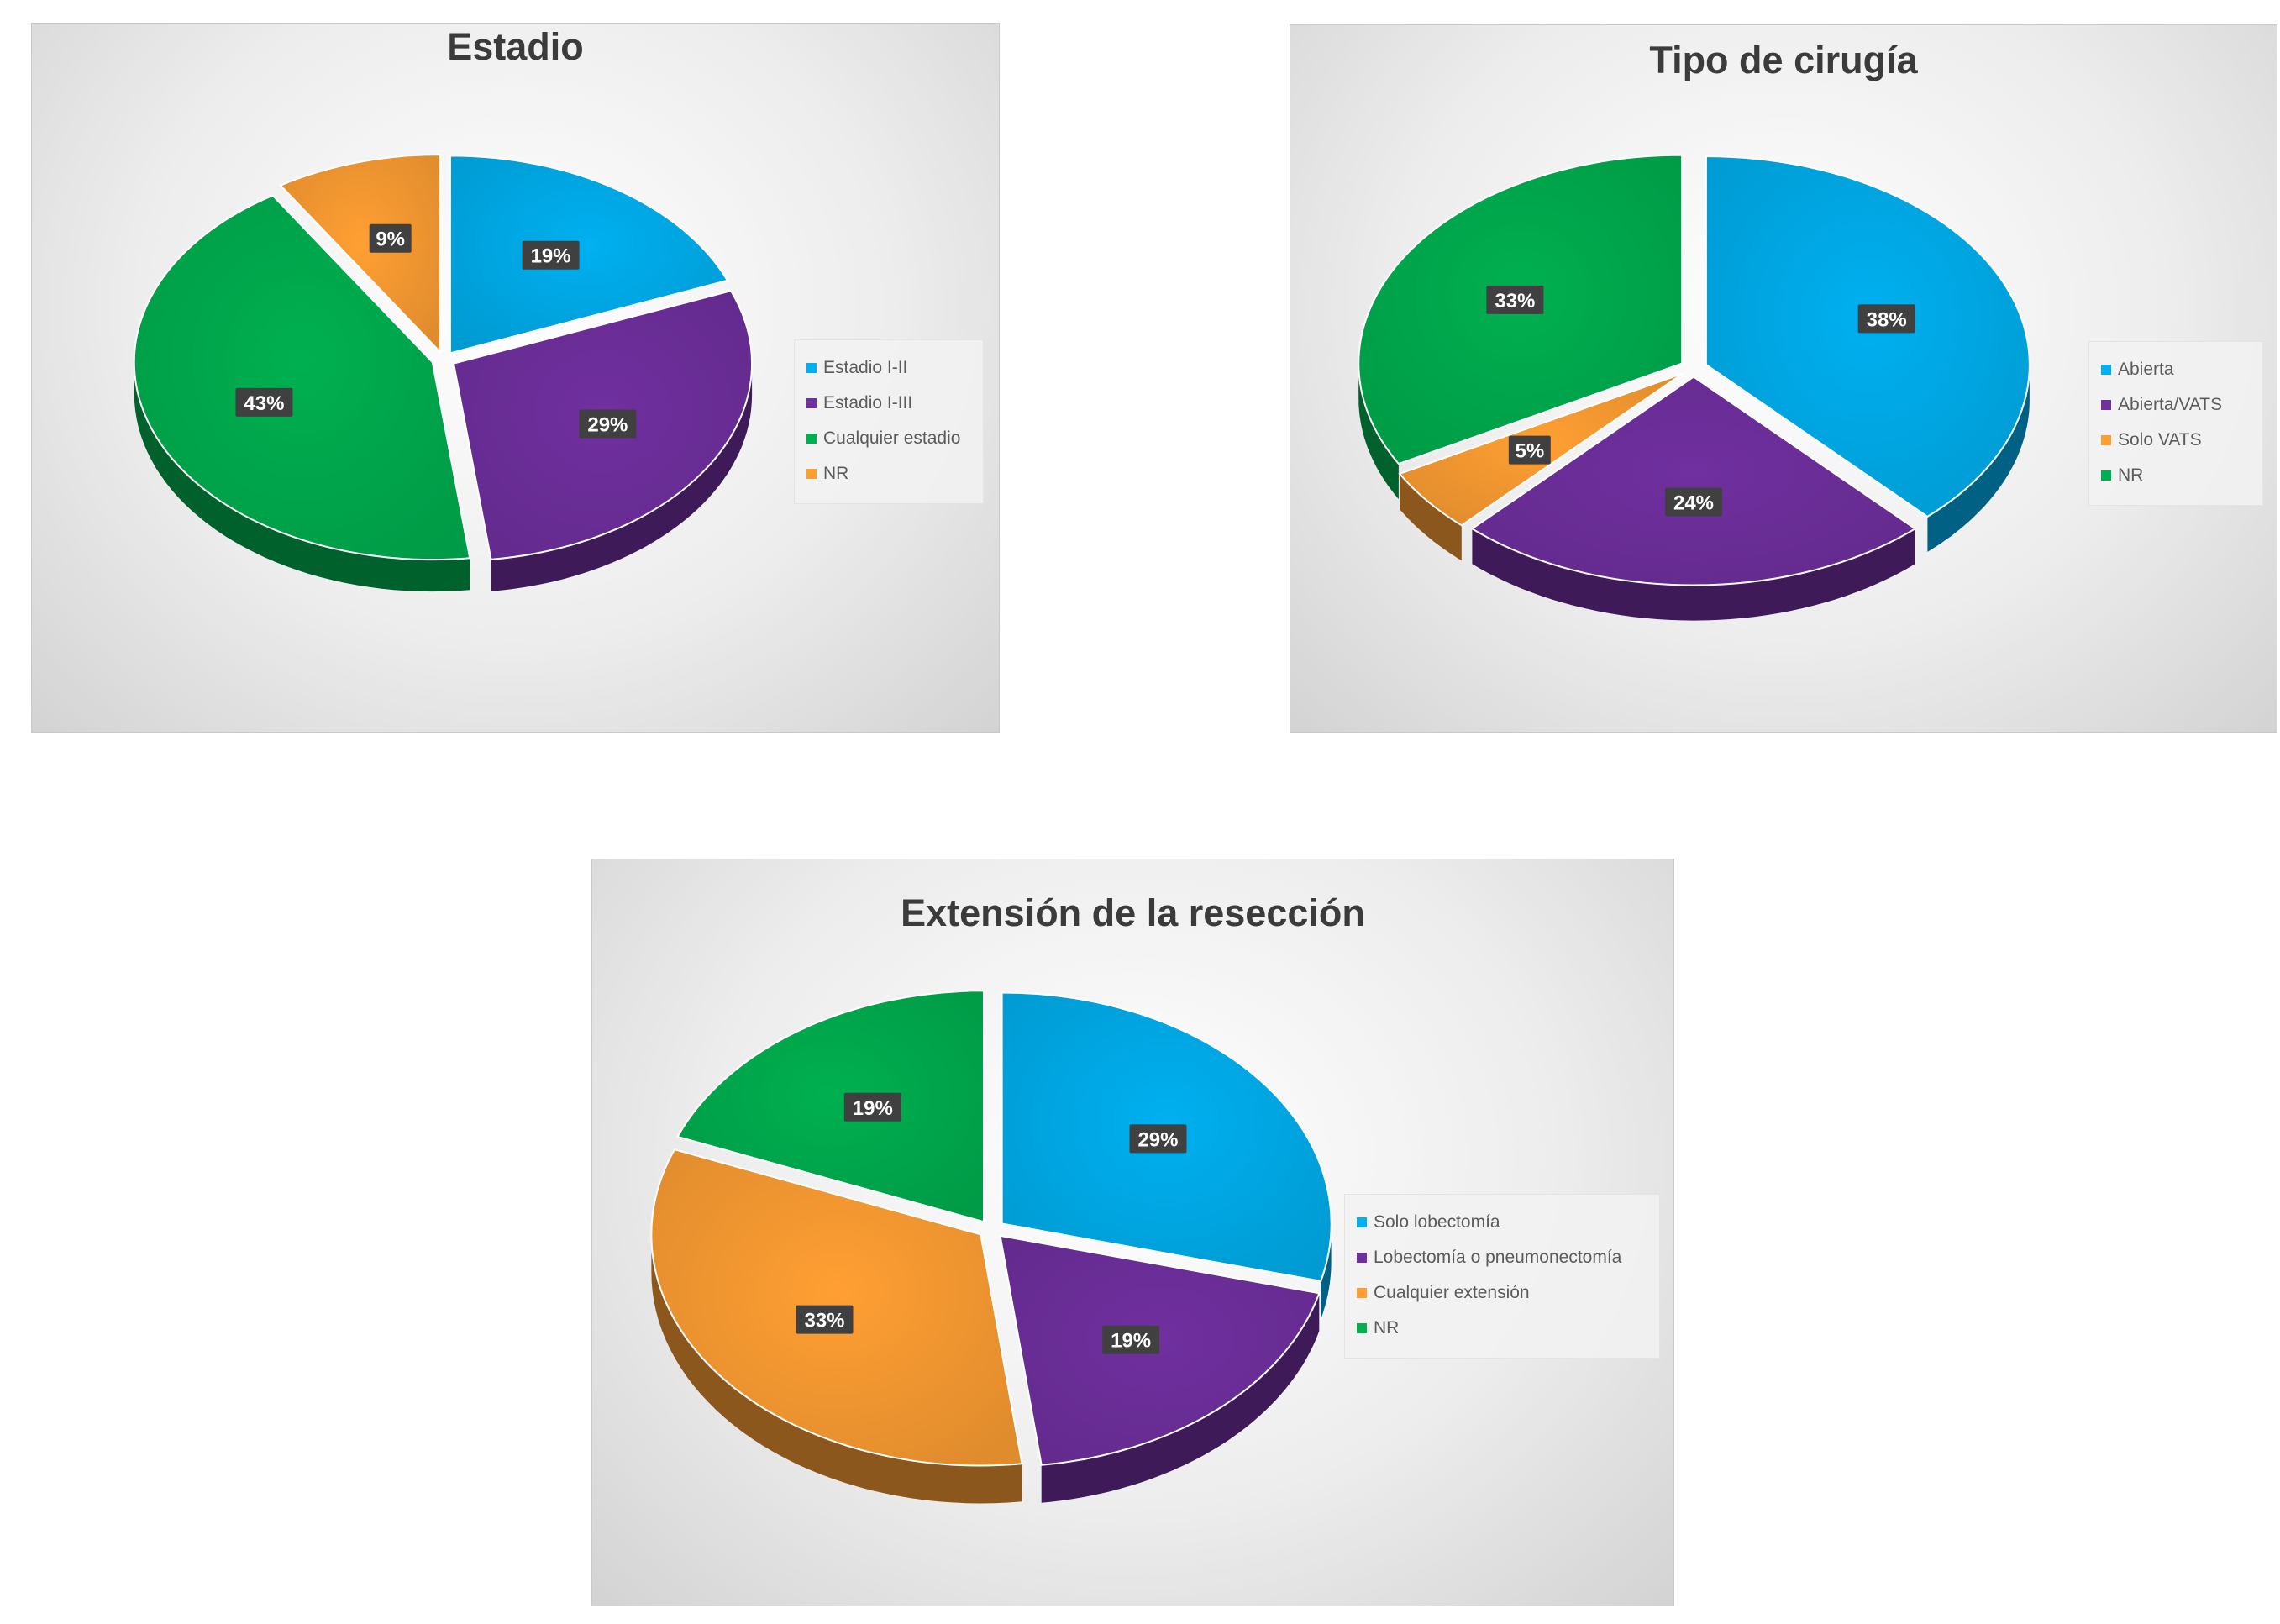  I want to click on pie-side-abierta-vats, so click(1693, 574).